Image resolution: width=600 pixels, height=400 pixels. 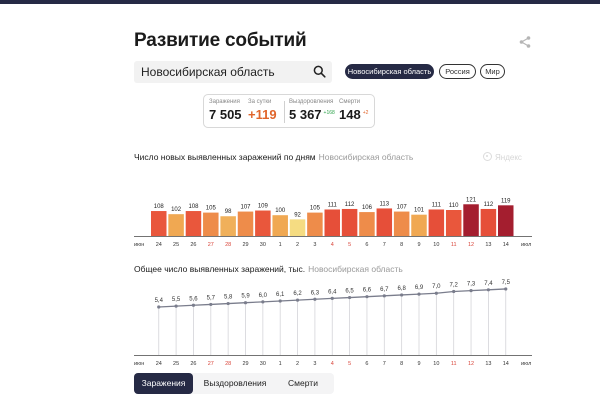 I want to click on x-tick-label: 13, so click(x=488, y=245).